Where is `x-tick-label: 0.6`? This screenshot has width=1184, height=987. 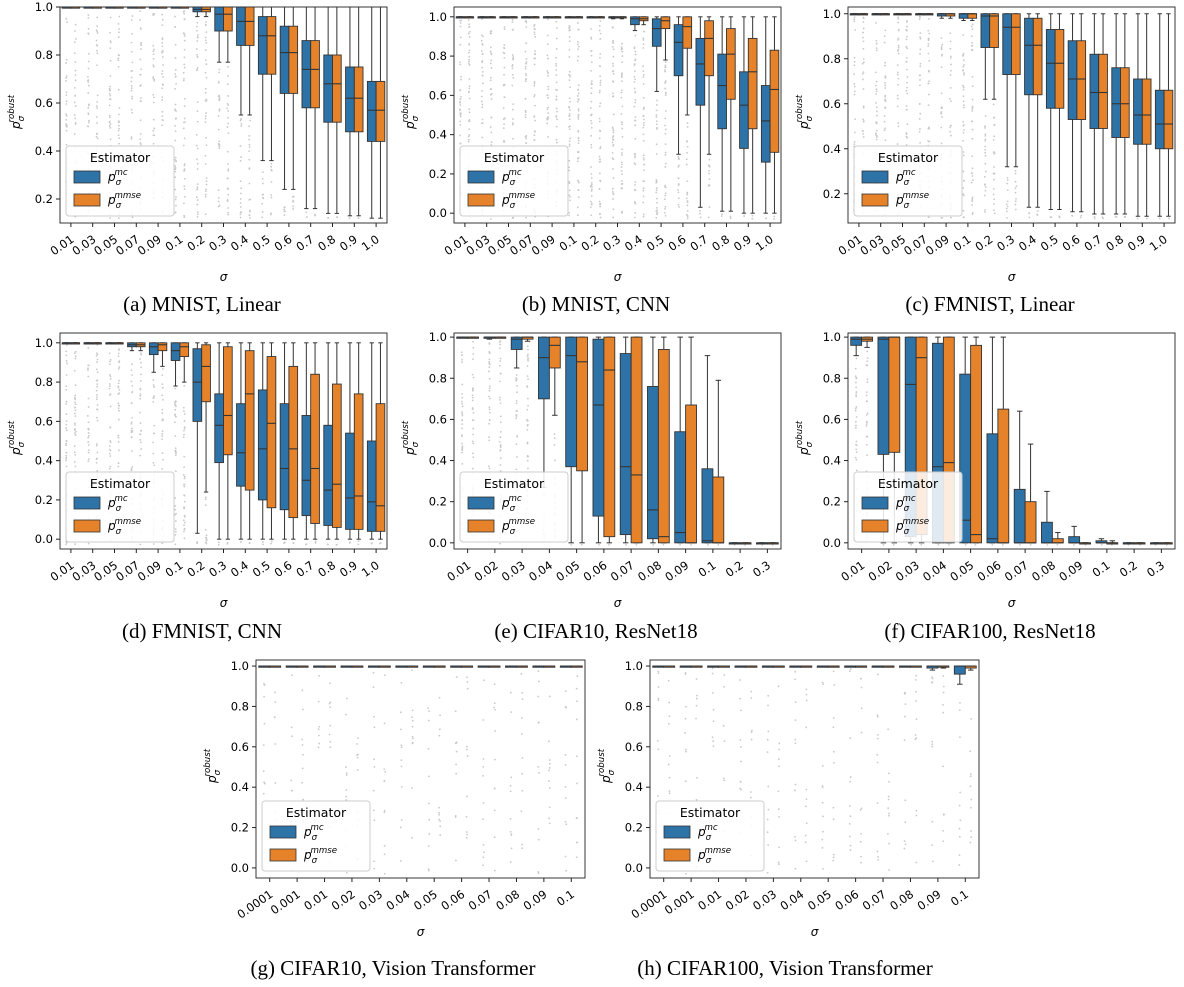
x-tick-label: 0.6 is located at coordinates (283, 243).